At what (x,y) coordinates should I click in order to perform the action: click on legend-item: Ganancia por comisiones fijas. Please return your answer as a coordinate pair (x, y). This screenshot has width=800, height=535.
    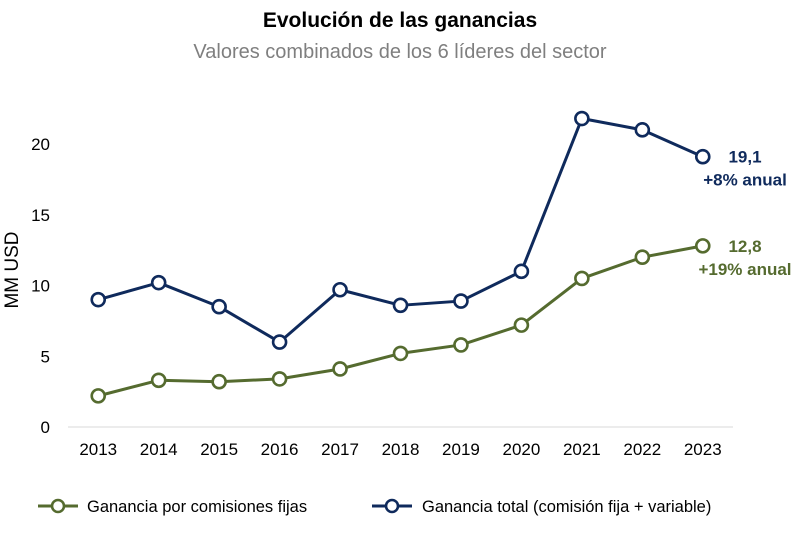
    Looking at the image, I should click on (172, 507).